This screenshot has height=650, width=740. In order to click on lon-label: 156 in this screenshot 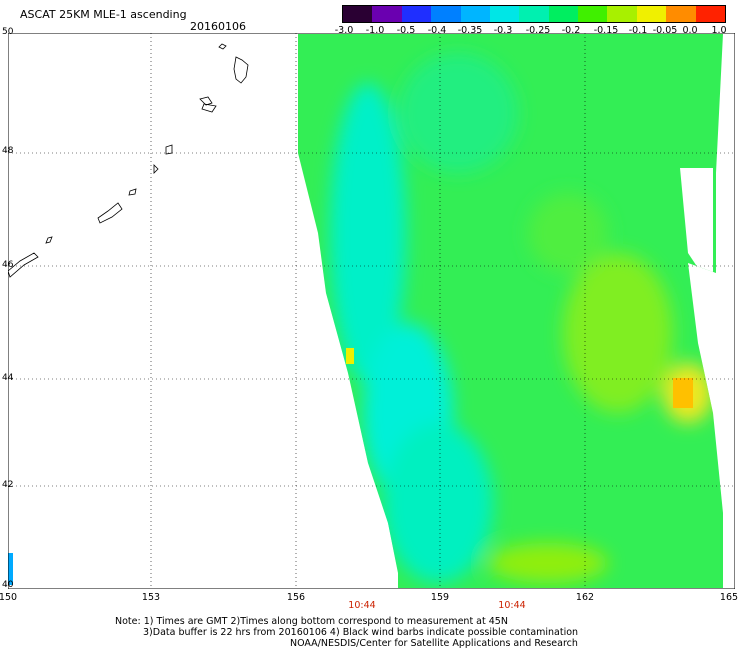, I will do `click(296, 597)`.